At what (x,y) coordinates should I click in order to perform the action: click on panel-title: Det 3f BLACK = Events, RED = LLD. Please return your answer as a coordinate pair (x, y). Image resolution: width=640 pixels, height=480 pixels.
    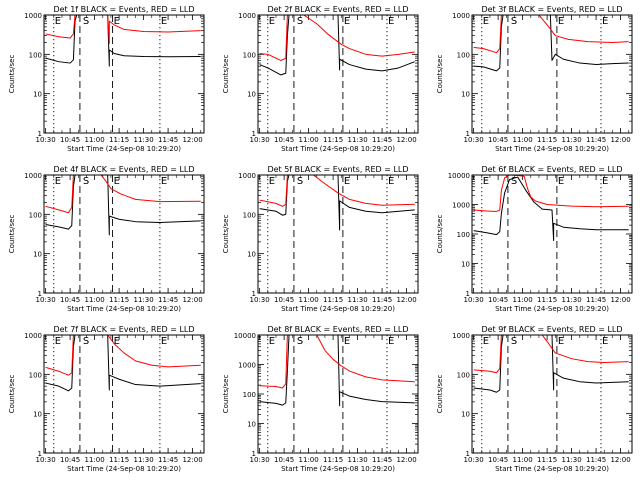
    Looking at the image, I should click on (551, 9).